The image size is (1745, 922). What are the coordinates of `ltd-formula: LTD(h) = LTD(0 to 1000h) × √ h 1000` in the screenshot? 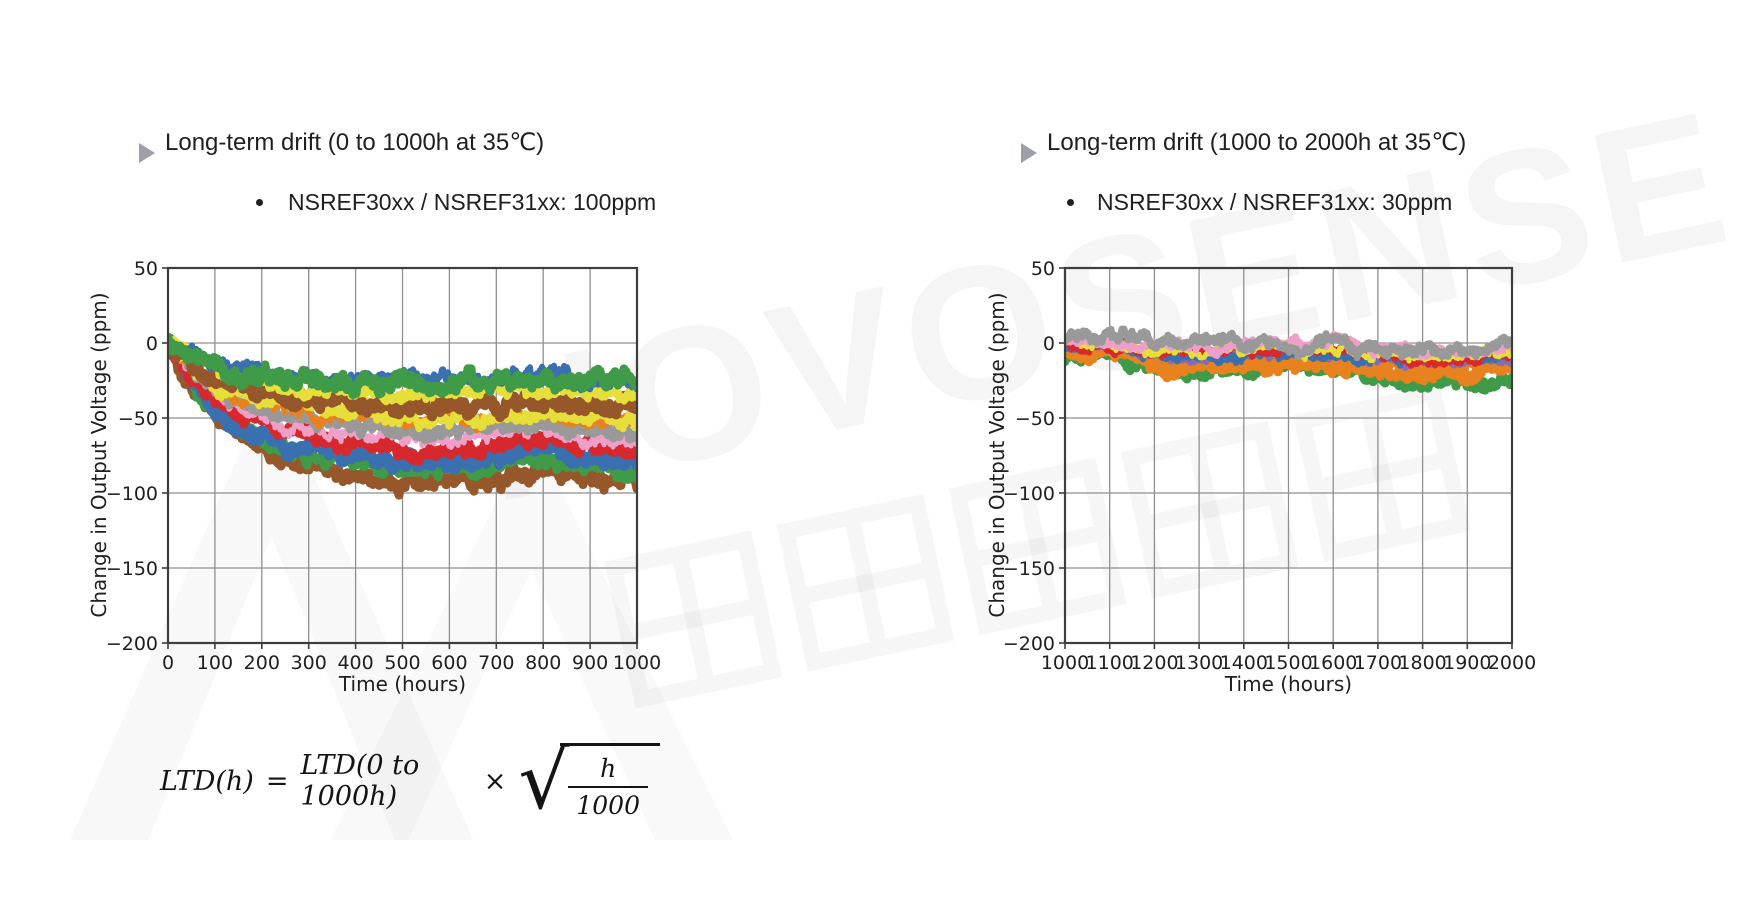 It's located at (410, 781).